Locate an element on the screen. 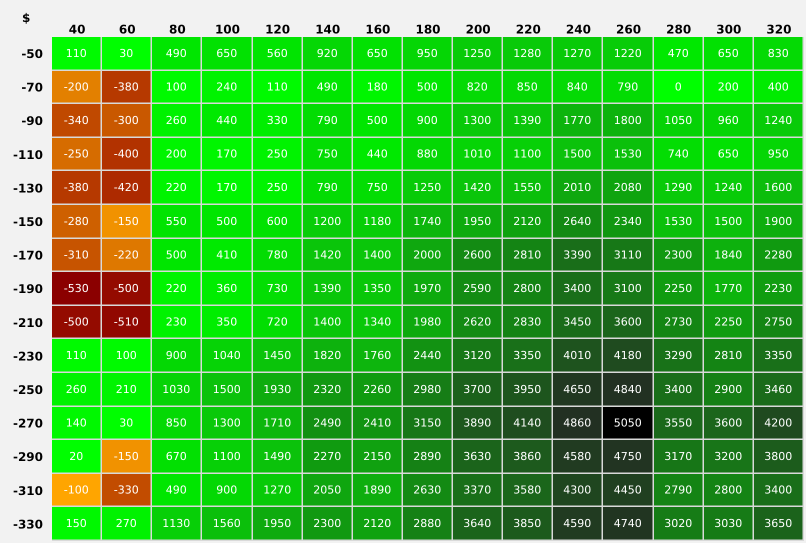 The width and height of the screenshot is (806, 543). y-tick-label: -330 is located at coordinates (27, 524).